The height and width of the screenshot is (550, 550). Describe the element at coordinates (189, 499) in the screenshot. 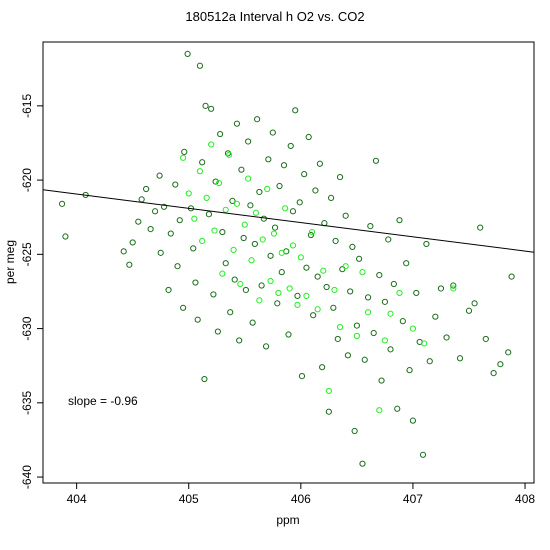

I see `x-tick-label: 405` at that location.